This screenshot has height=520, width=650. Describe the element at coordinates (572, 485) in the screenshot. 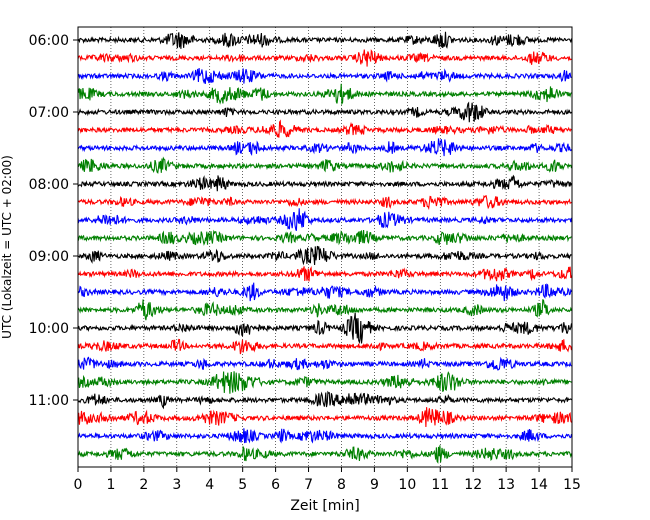

I see `x-tick-label-15: 15` at that location.